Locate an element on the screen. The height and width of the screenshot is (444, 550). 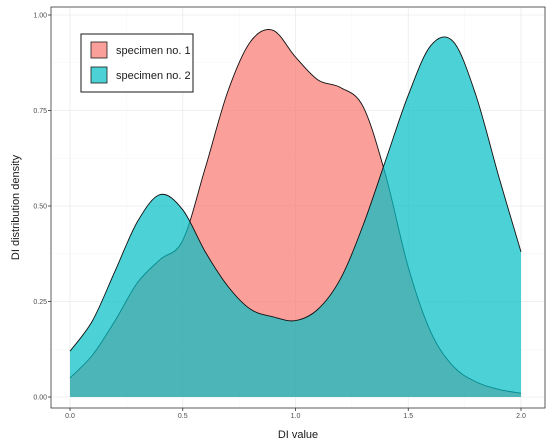
y-tick-label: 0.25 is located at coordinates (40, 302).